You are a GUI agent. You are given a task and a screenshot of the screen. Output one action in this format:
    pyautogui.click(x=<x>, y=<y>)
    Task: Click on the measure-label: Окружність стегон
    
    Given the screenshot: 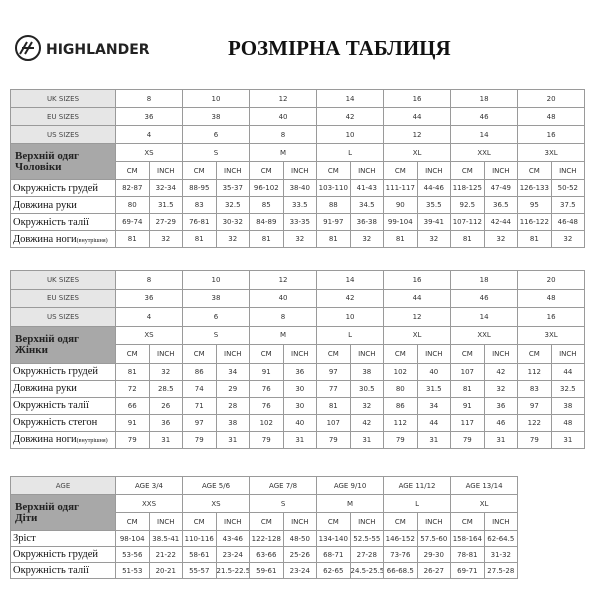 What is the action you would take?
    pyautogui.click(x=63, y=422)
    